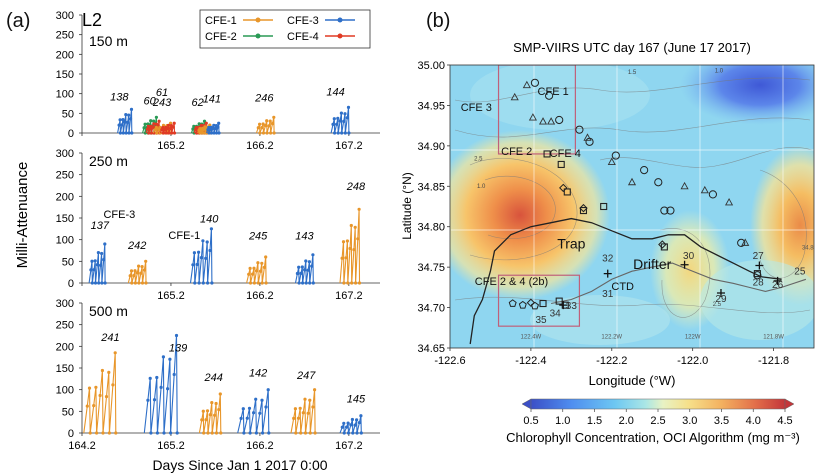  What do you see at coordinates (536, 110) in the screenshot?
I see `region-box` at bounding box center [536, 110].